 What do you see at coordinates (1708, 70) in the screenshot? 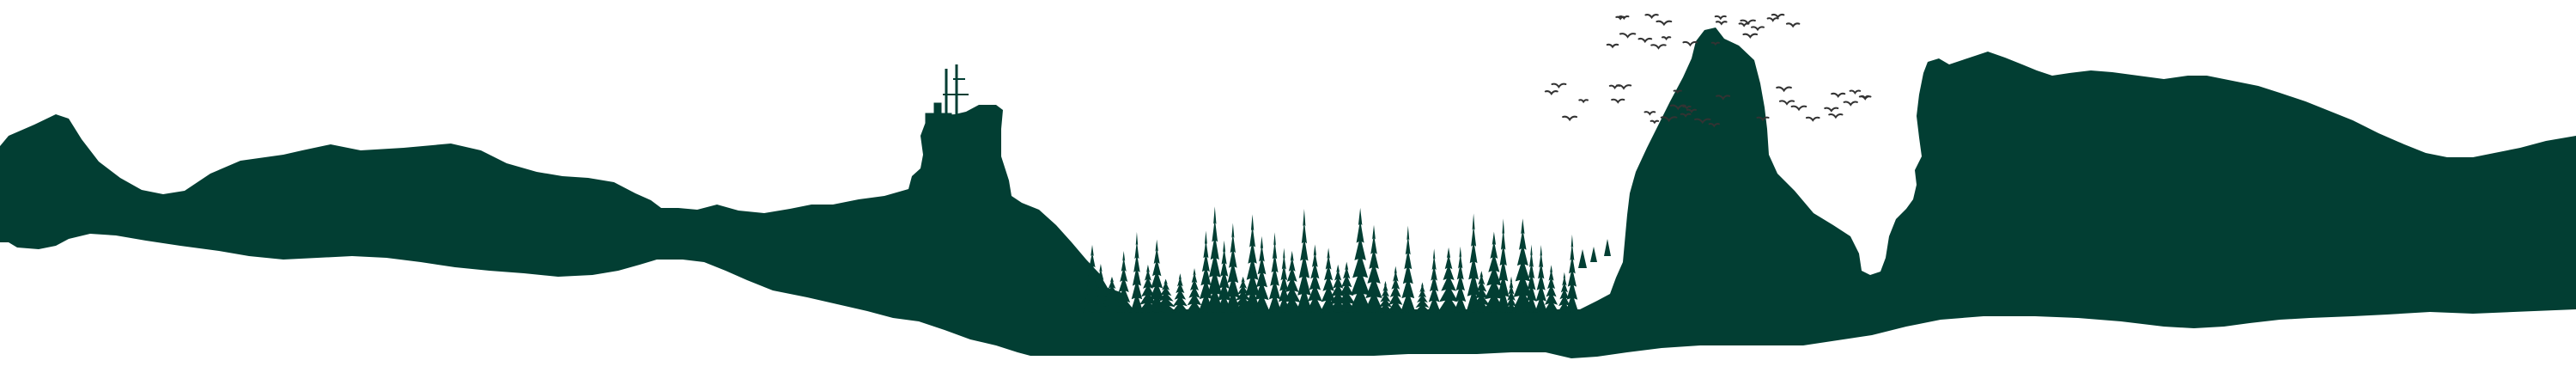
I see `bird-flock` at bounding box center [1708, 70].